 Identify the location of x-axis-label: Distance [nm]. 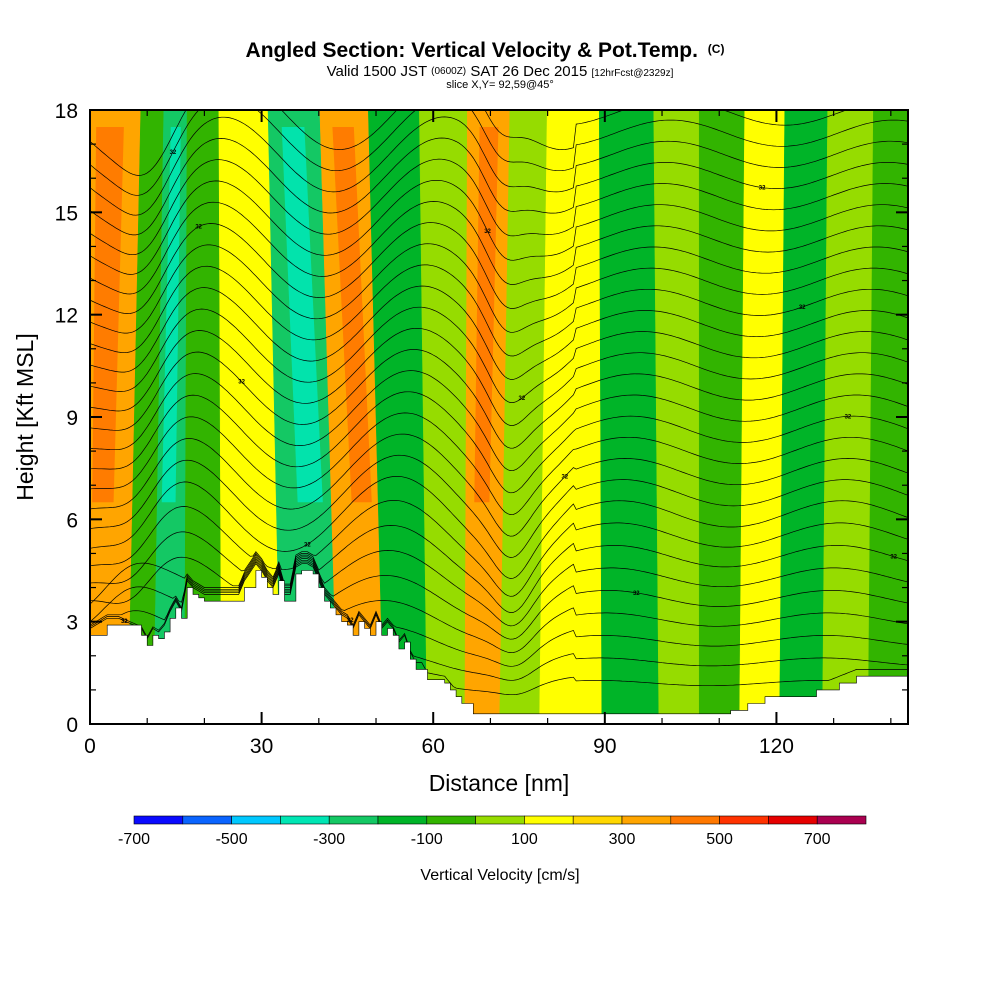
(499, 783).